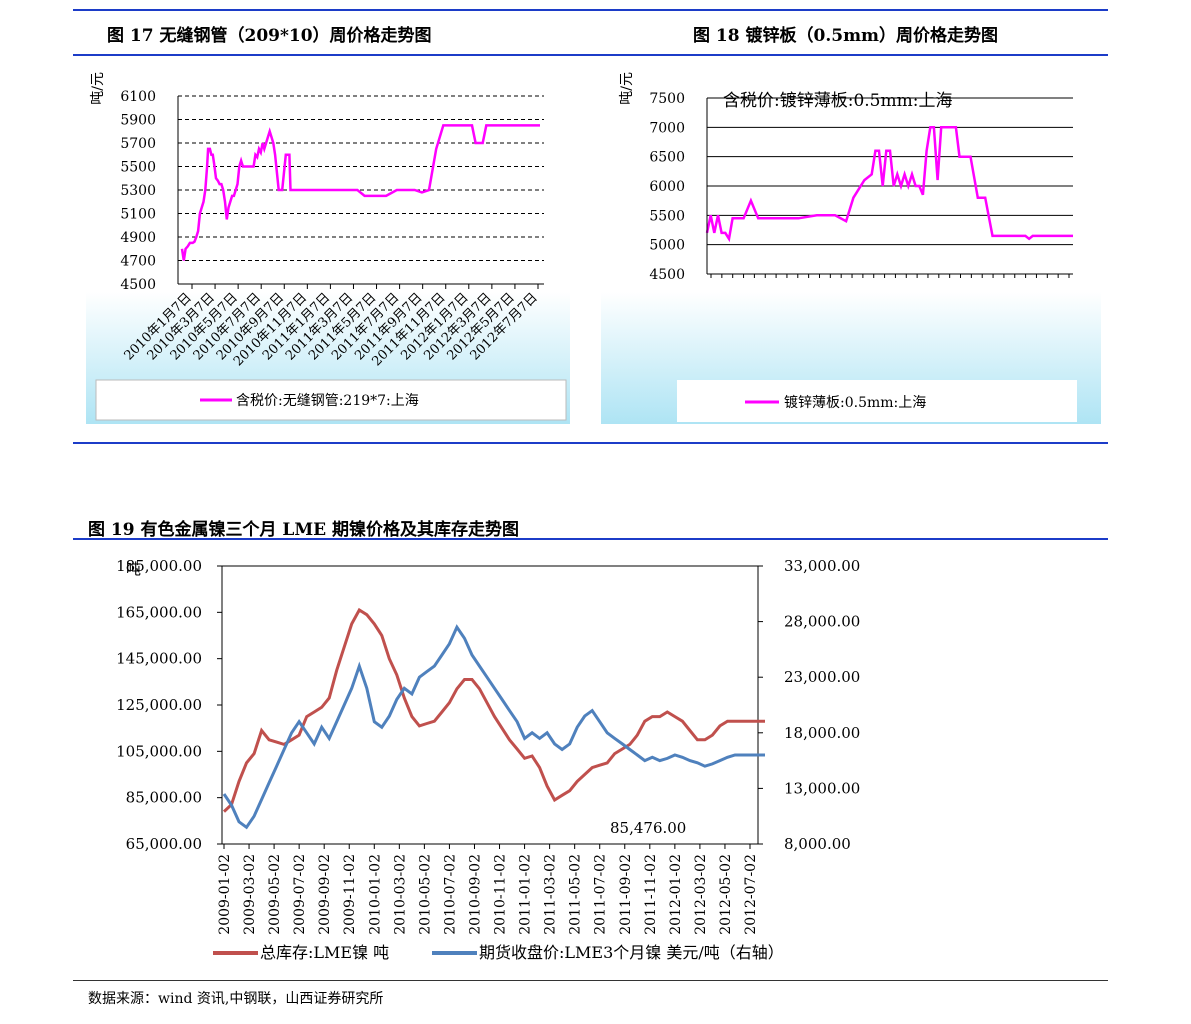 The width and height of the screenshot is (1191, 1024). What do you see at coordinates (138, 262) in the screenshot?
I see `fig17-ytick: 4700` at bounding box center [138, 262].